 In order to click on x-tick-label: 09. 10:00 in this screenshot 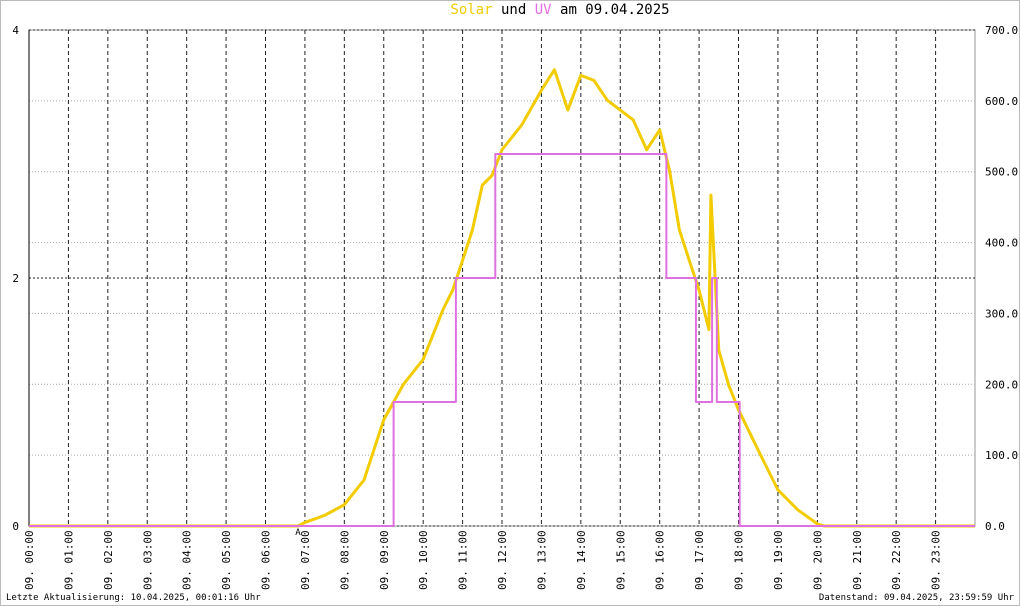, I will do `click(423, 560)`.